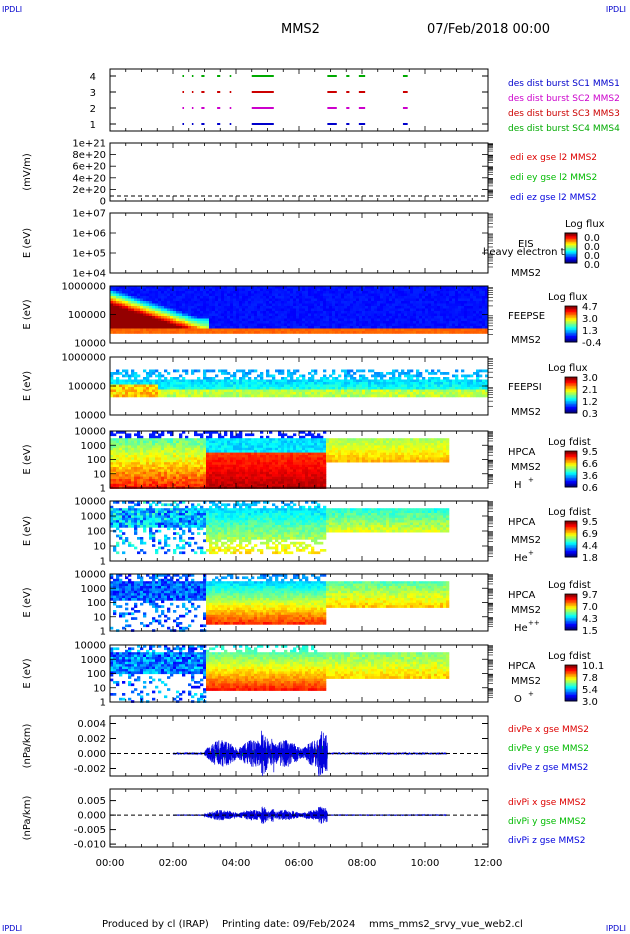  What do you see at coordinates (91, 739) in the screenshot?
I see `divpe-ytick-label: 0.002` at bounding box center [91, 739].